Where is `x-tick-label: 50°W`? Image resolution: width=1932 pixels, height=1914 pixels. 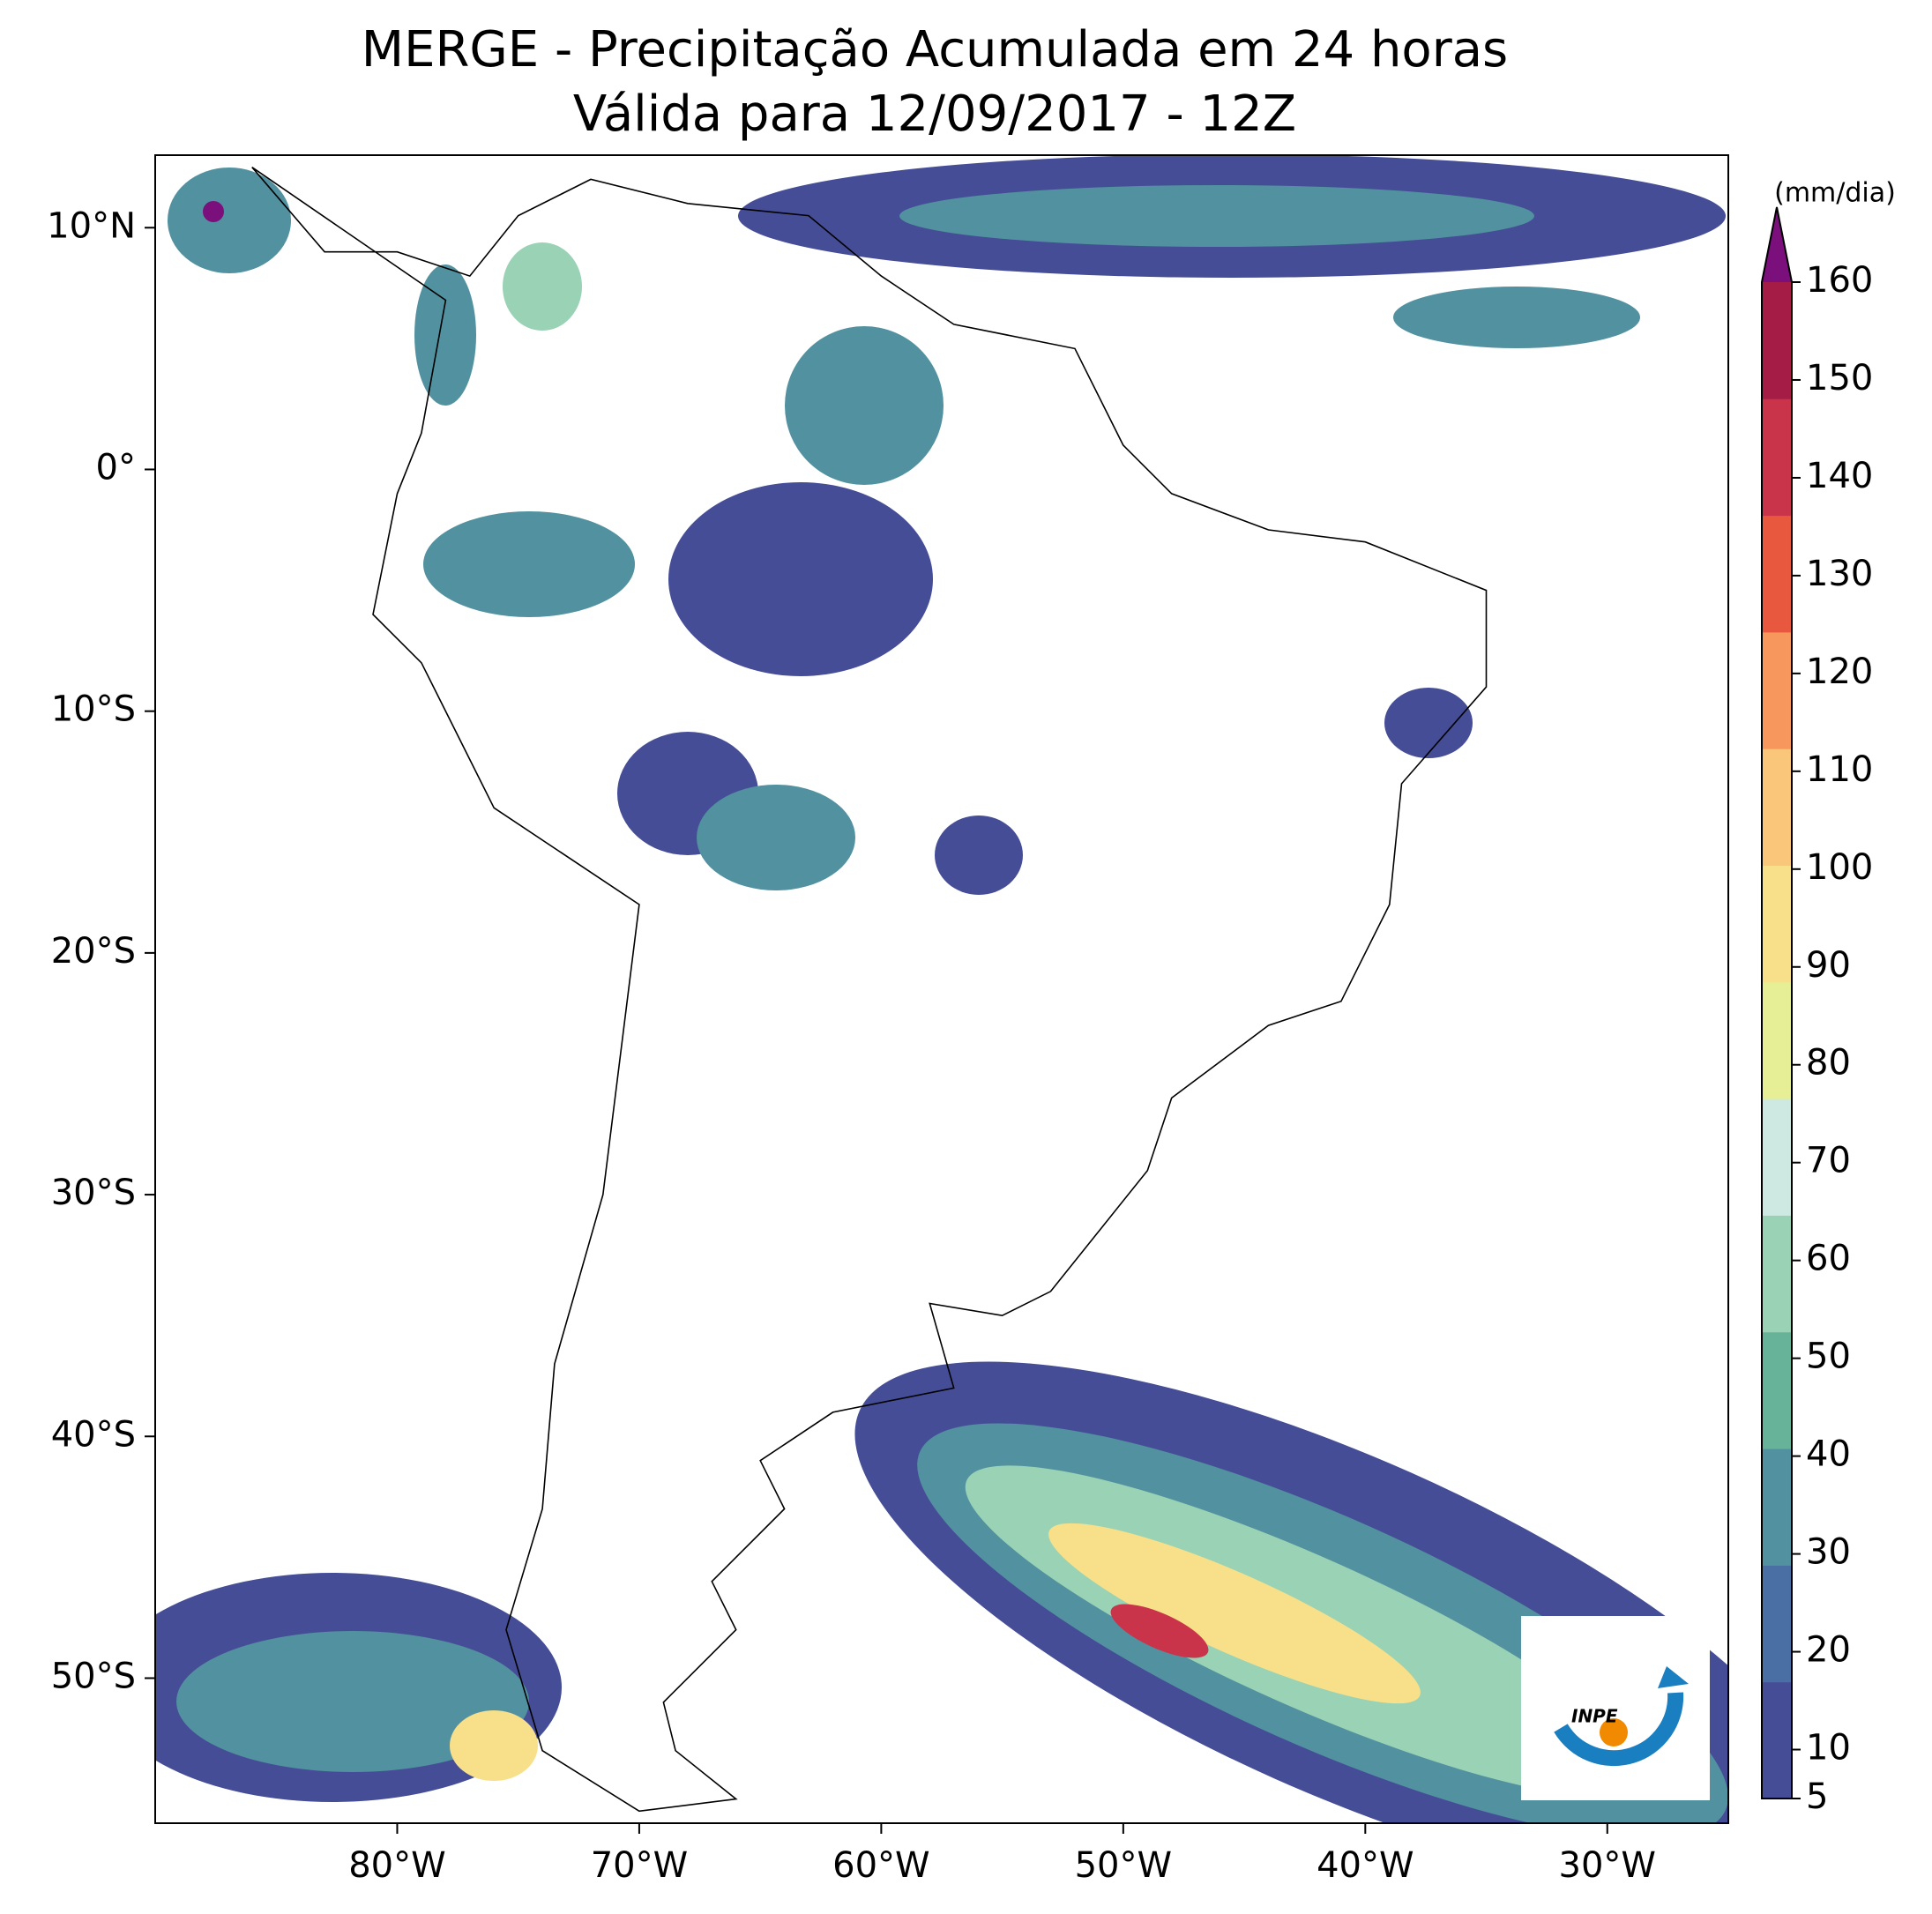
x-tick-label: 50°W is located at coordinates (1123, 1865).